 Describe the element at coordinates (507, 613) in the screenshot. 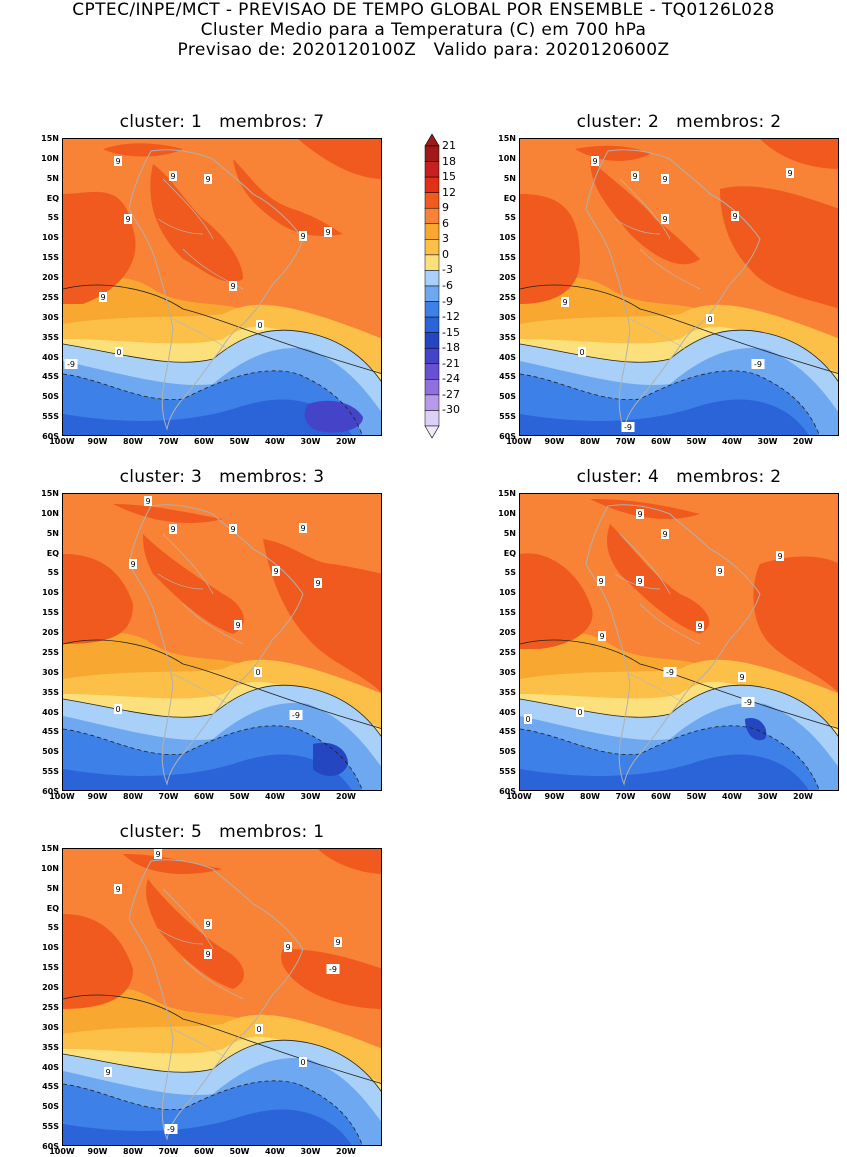

I see `latitude-label: 15S` at that location.